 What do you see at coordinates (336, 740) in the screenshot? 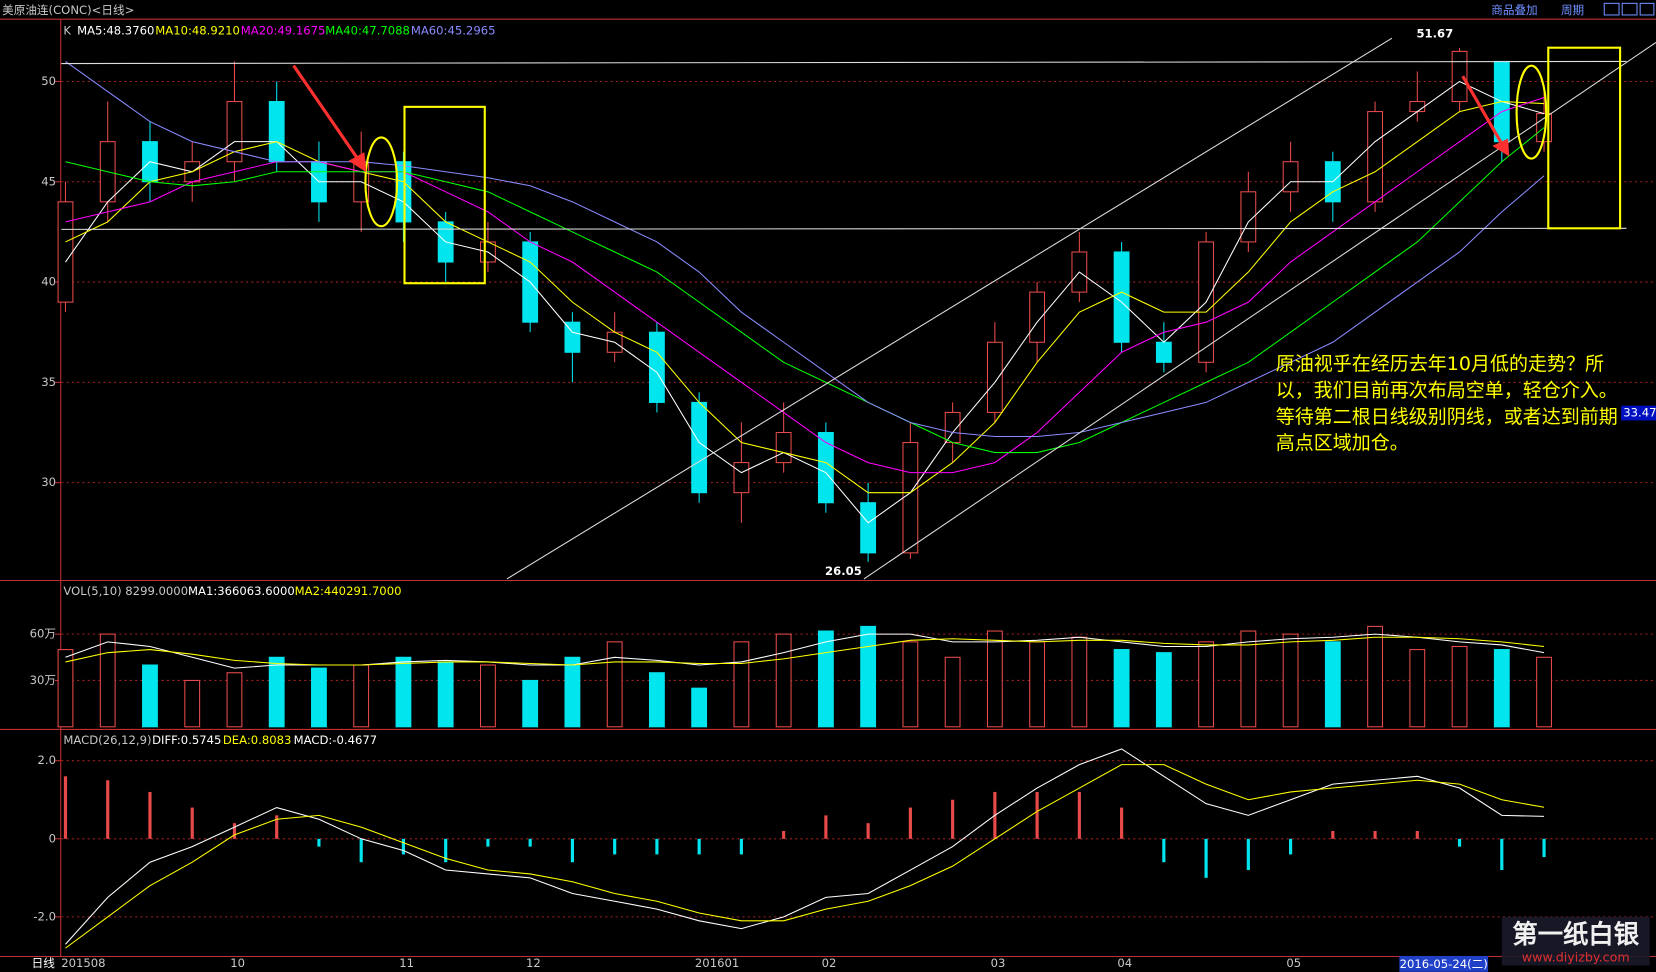
I see `legend-entry: MACD:-0.4677` at bounding box center [336, 740].